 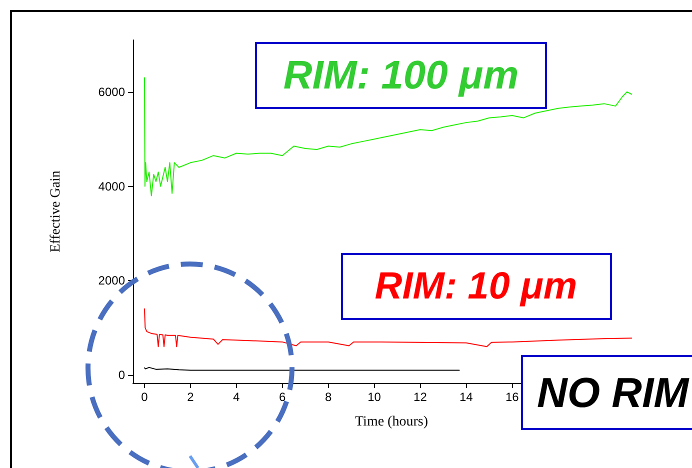 I want to click on annotation: NO RIM, so click(x=613, y=392).